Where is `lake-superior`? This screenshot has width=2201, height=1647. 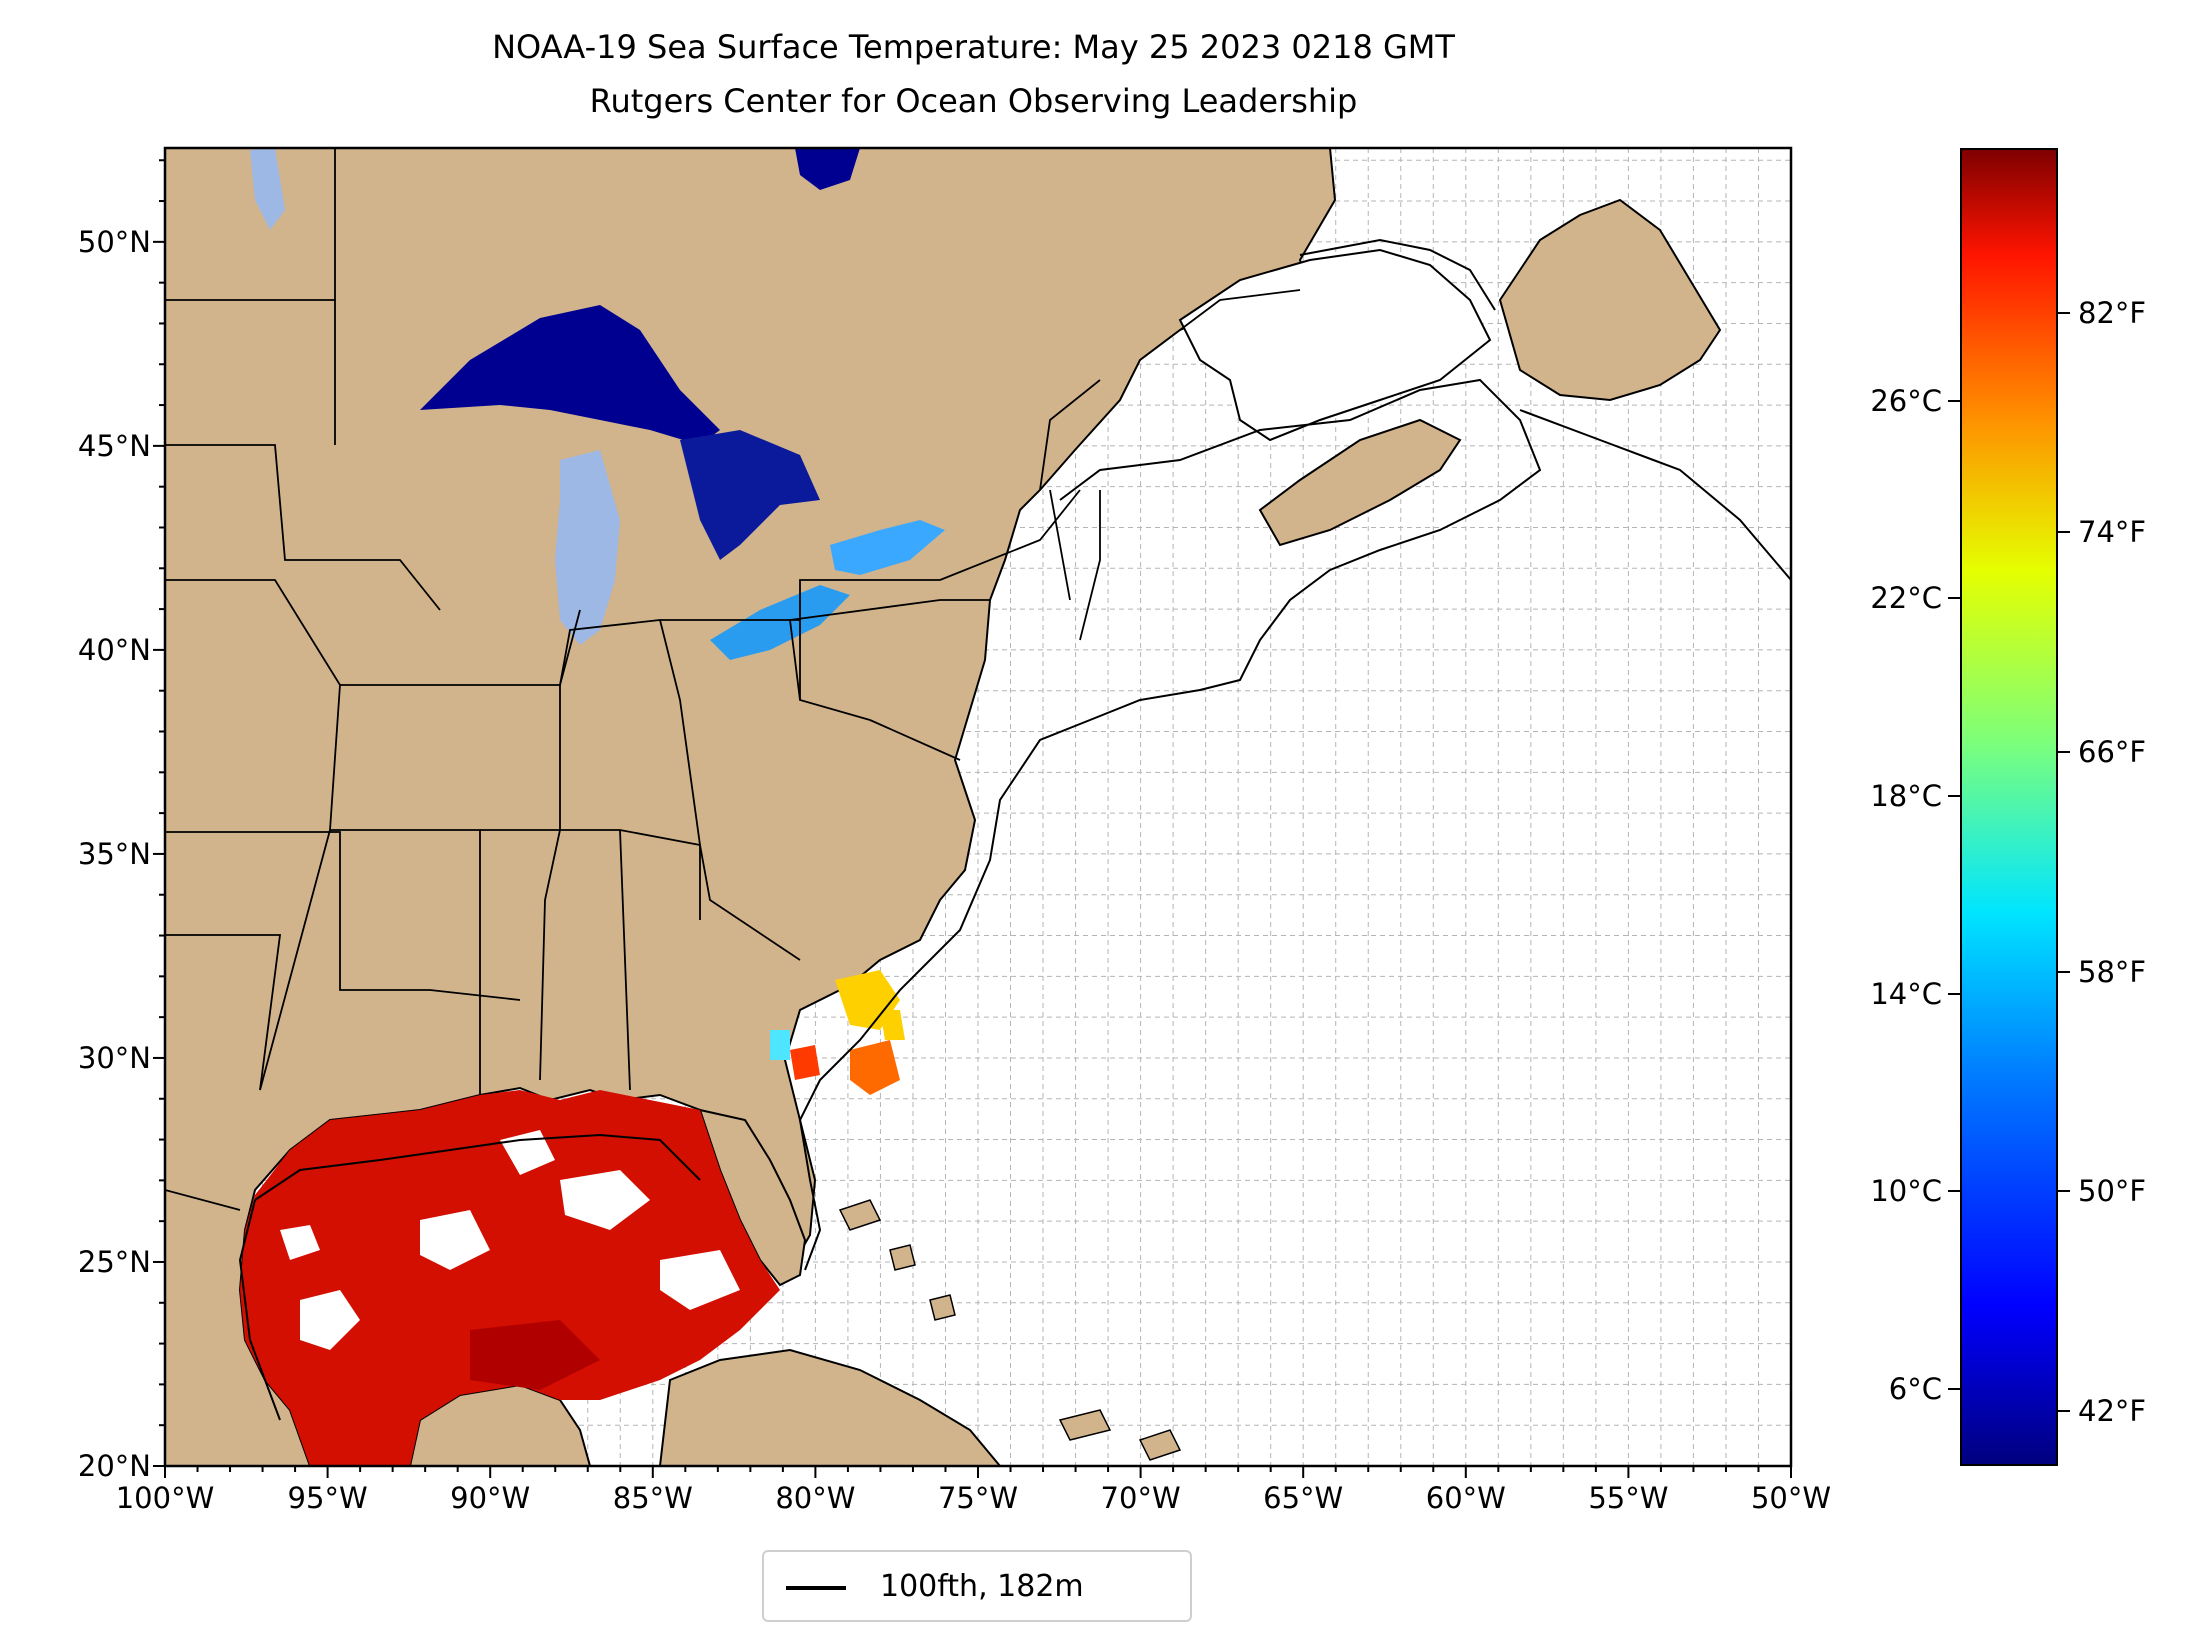
lake-superior is located at coordinates (570, 375).